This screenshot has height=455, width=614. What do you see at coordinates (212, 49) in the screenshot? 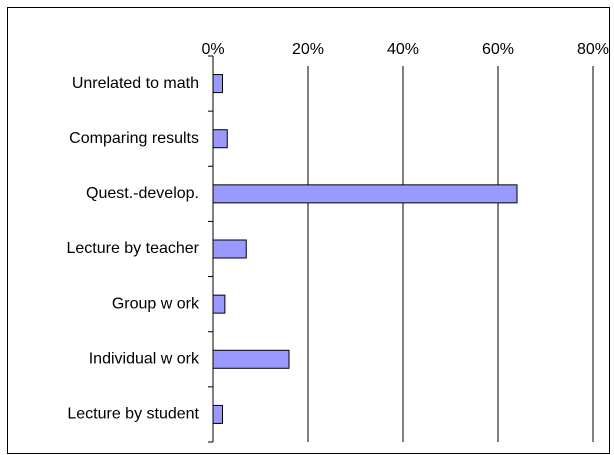
I see `x-tick-label: 0%` at bounding box center [212, 49].